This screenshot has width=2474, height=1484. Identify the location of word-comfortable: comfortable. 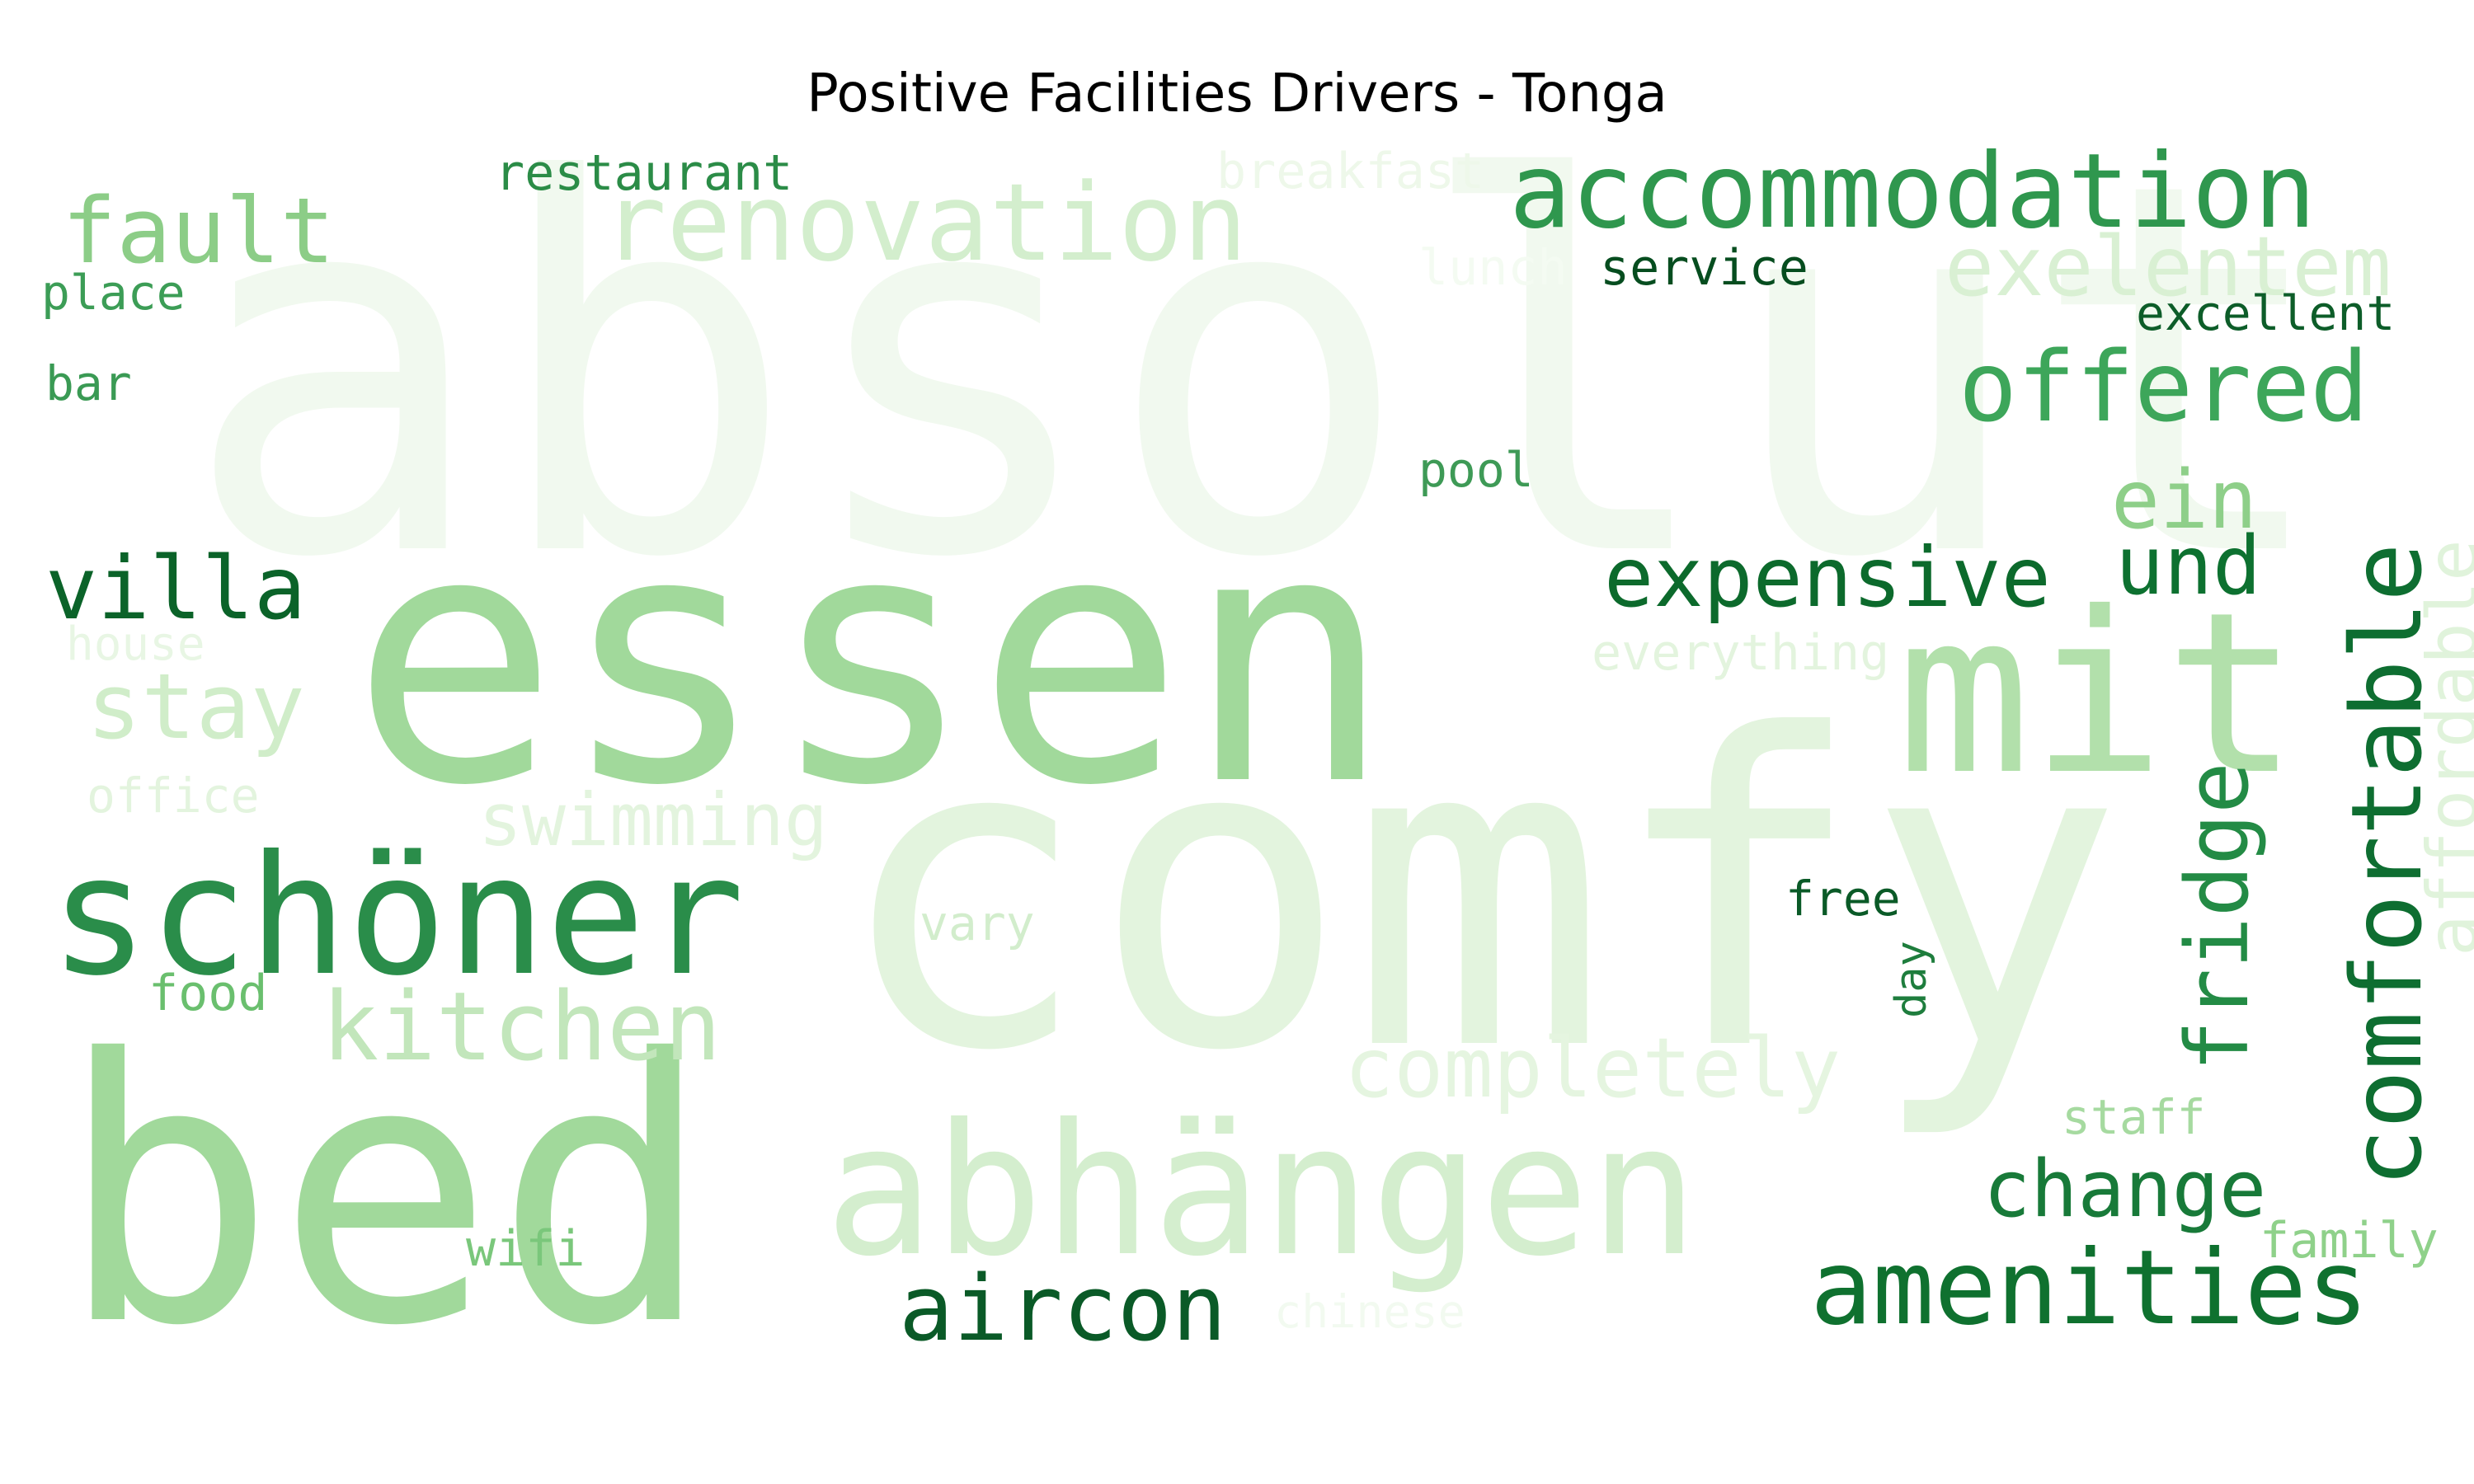
(2386, 865).